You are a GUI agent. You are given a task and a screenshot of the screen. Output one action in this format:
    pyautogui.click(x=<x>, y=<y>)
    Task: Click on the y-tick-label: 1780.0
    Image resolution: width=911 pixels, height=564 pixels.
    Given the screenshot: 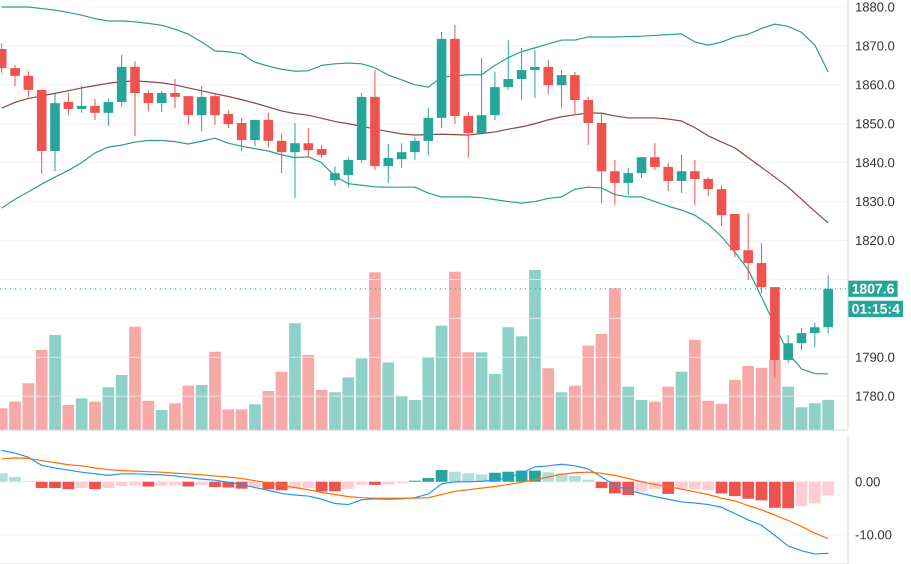 What is the action you would take?
    pyautogui.click(x=875, y=396)
    